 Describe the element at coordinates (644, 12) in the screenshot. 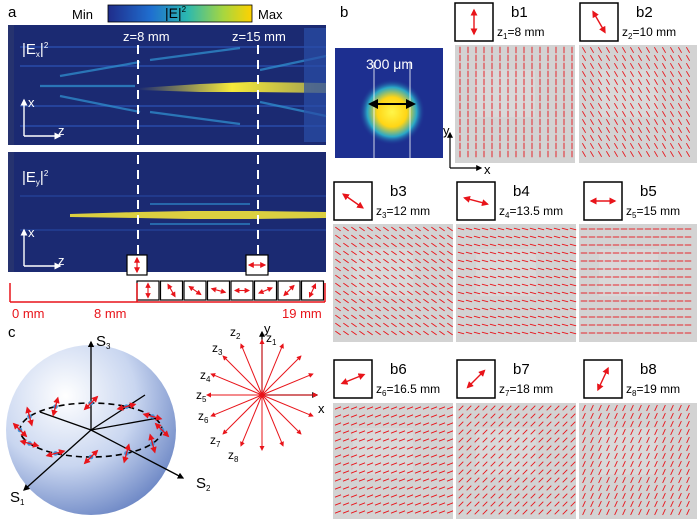

I see `grid-id-b2: b2` at that location.